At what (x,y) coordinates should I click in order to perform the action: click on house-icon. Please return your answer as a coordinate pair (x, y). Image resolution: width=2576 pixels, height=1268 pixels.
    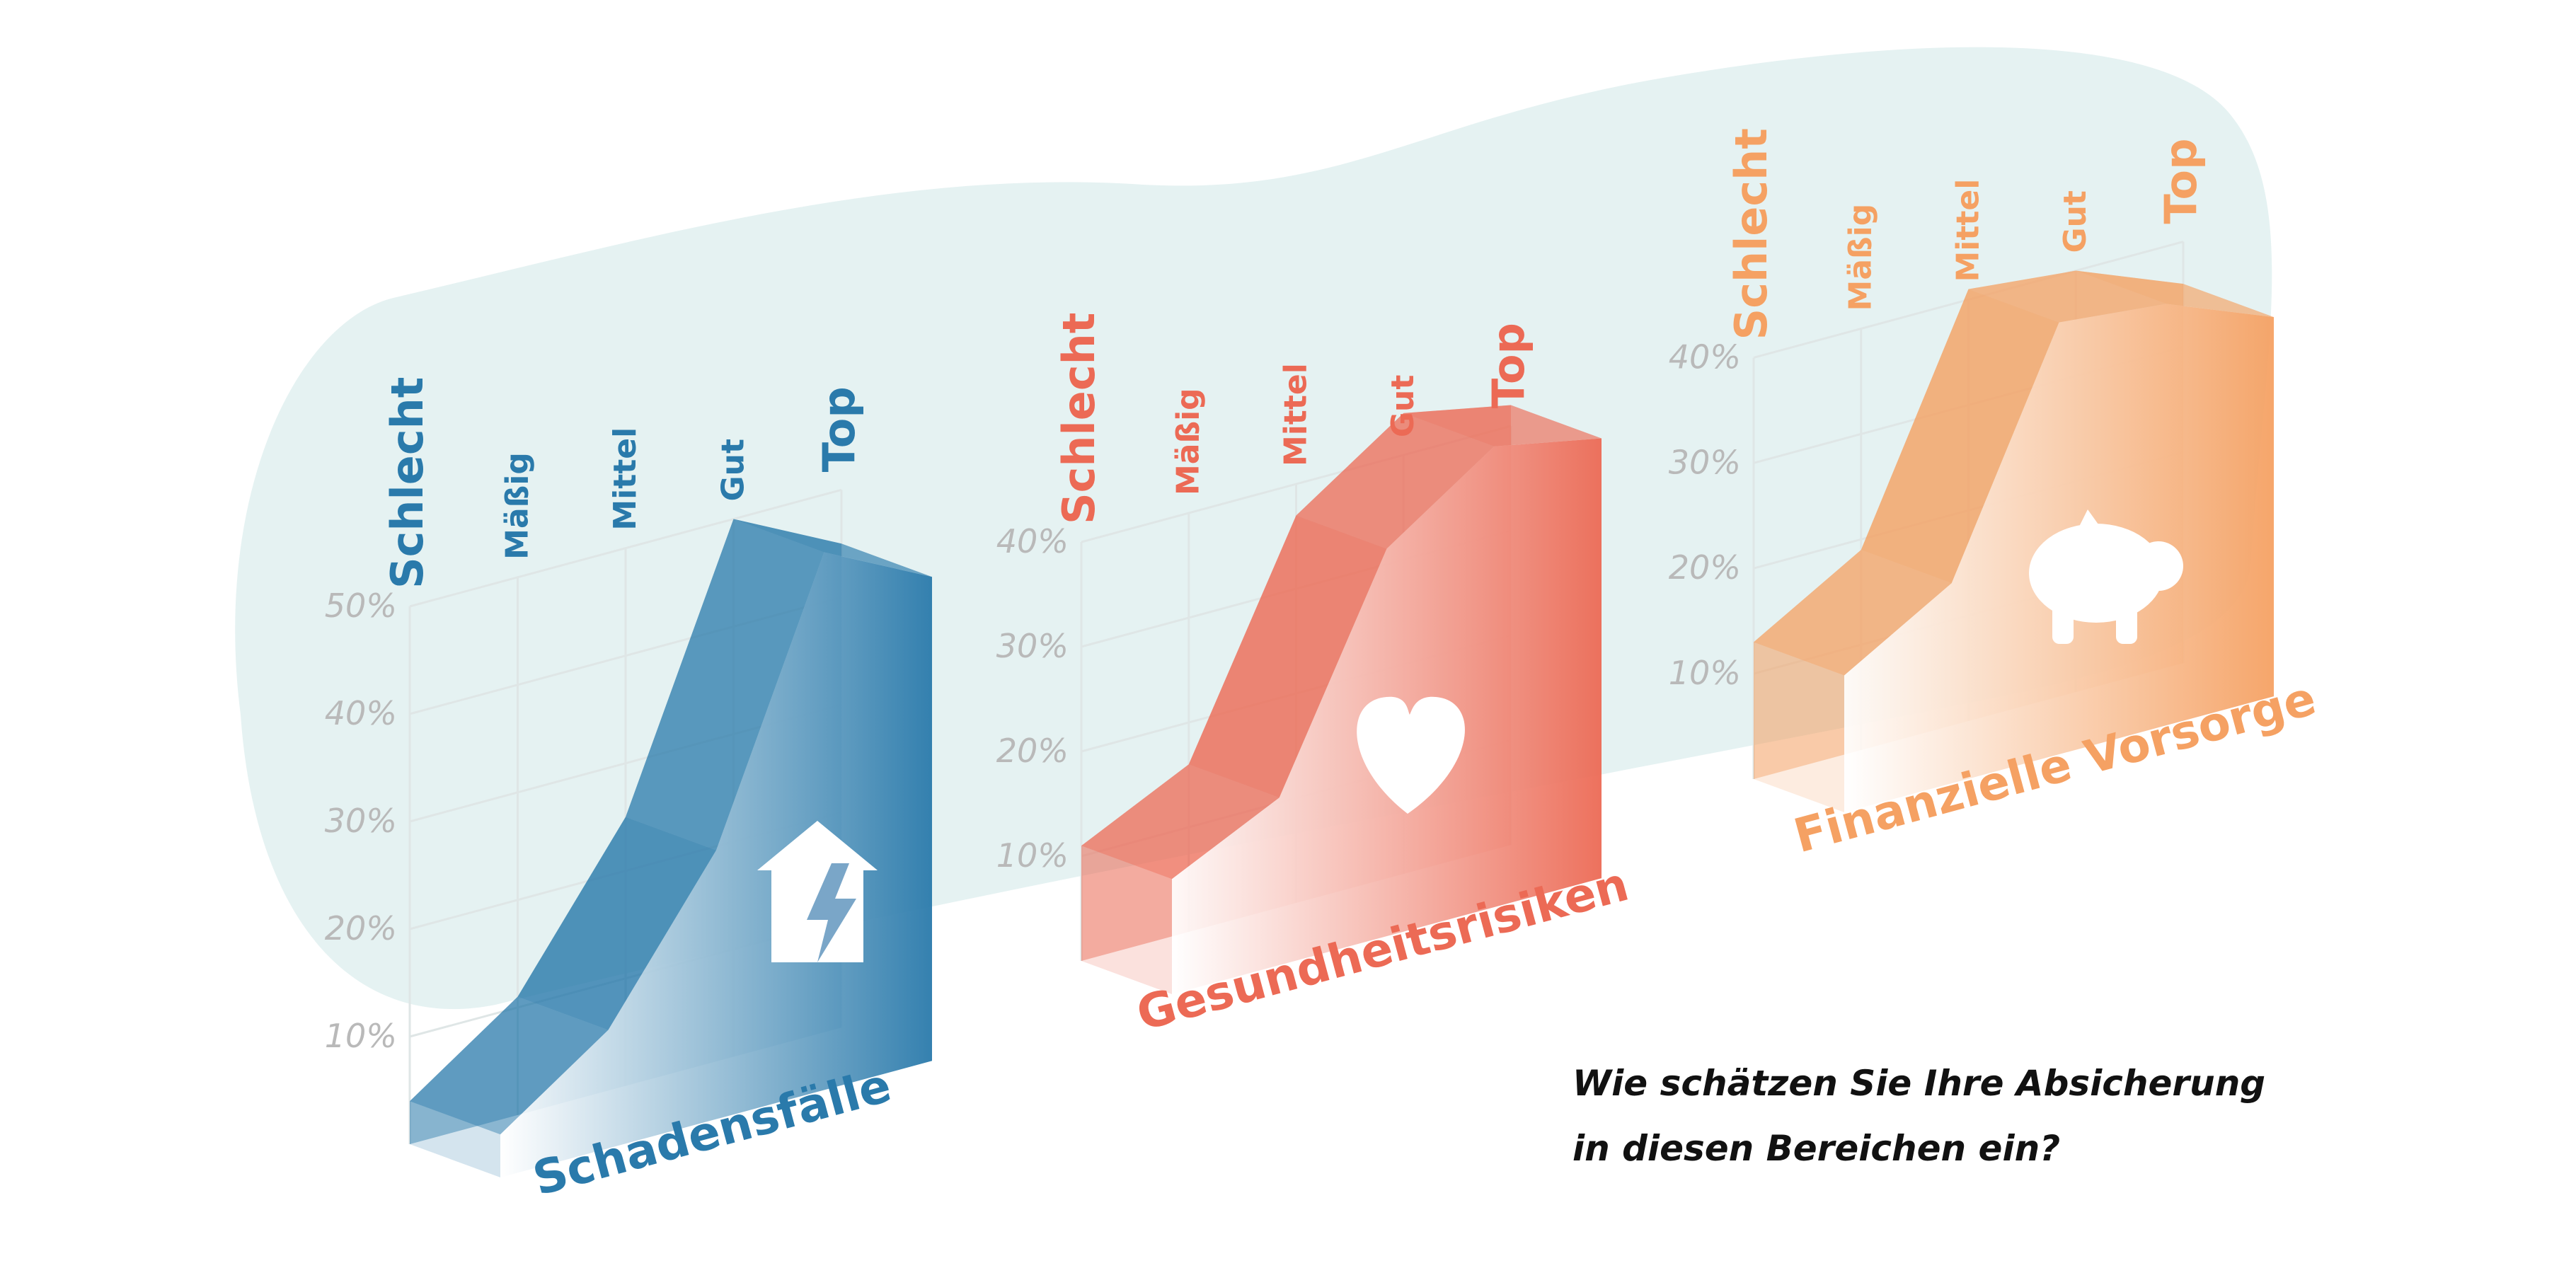
    Looking at the image, I should click on (818, 891).